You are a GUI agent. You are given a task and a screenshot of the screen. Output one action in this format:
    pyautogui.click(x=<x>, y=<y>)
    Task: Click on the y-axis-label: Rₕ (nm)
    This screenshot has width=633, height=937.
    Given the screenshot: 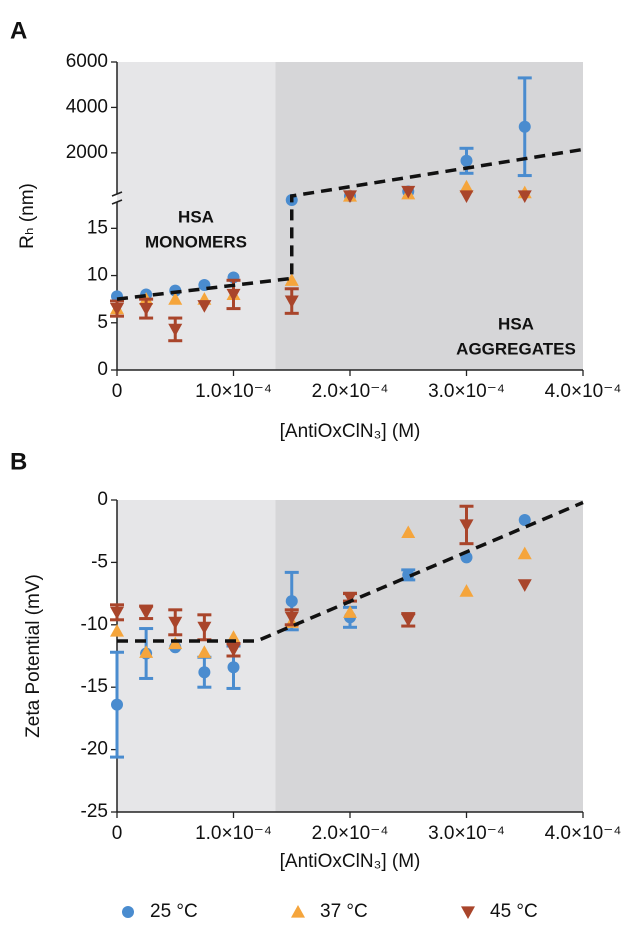 What is the action you would take?
    pyautogui.click(x=27, y=216)
    